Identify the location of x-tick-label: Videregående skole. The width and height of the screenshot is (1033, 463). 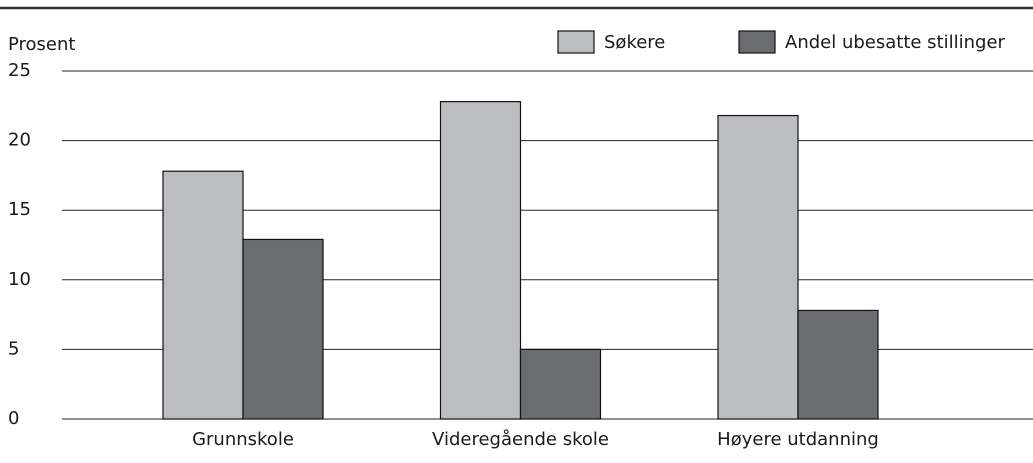
(520, 439).